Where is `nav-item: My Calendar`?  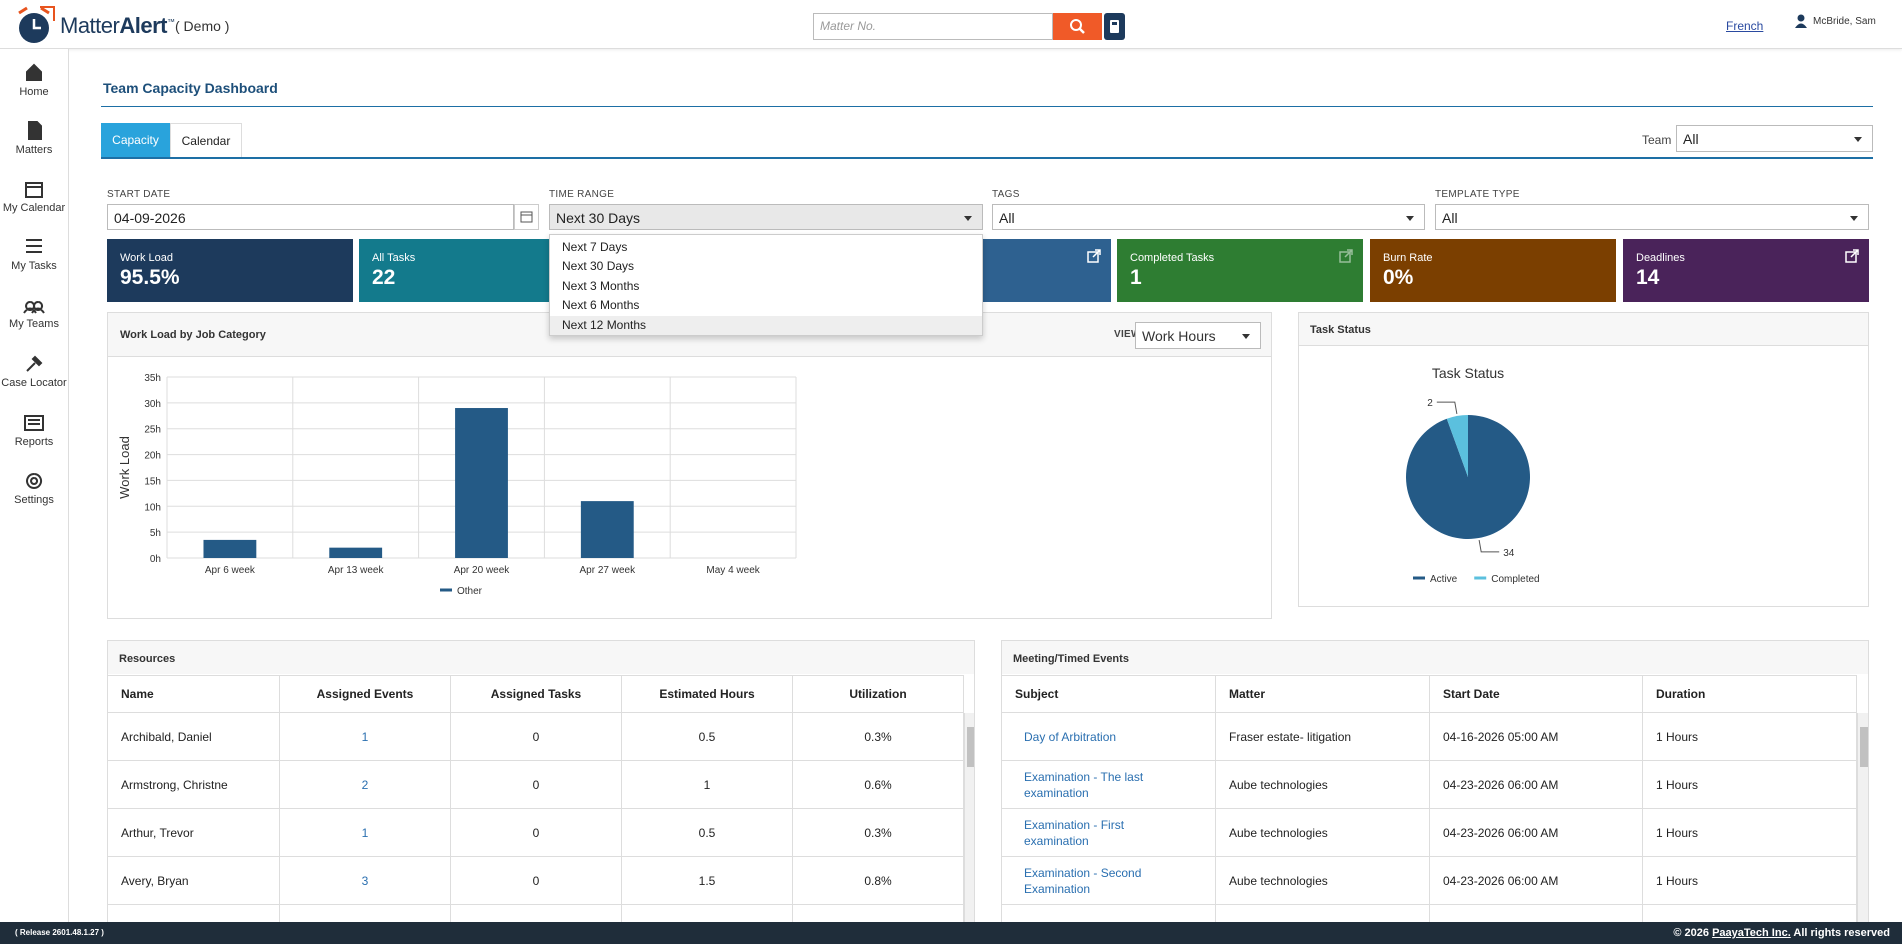
nav-item: My Calendar is located at coordinates (34, 201).